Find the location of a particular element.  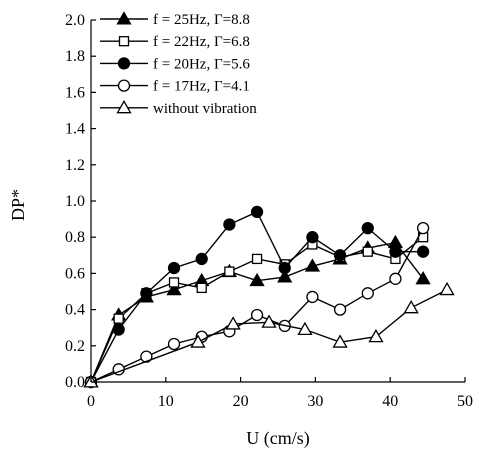

y-tick-label: 0.4 is located at coordinates (75, 310).